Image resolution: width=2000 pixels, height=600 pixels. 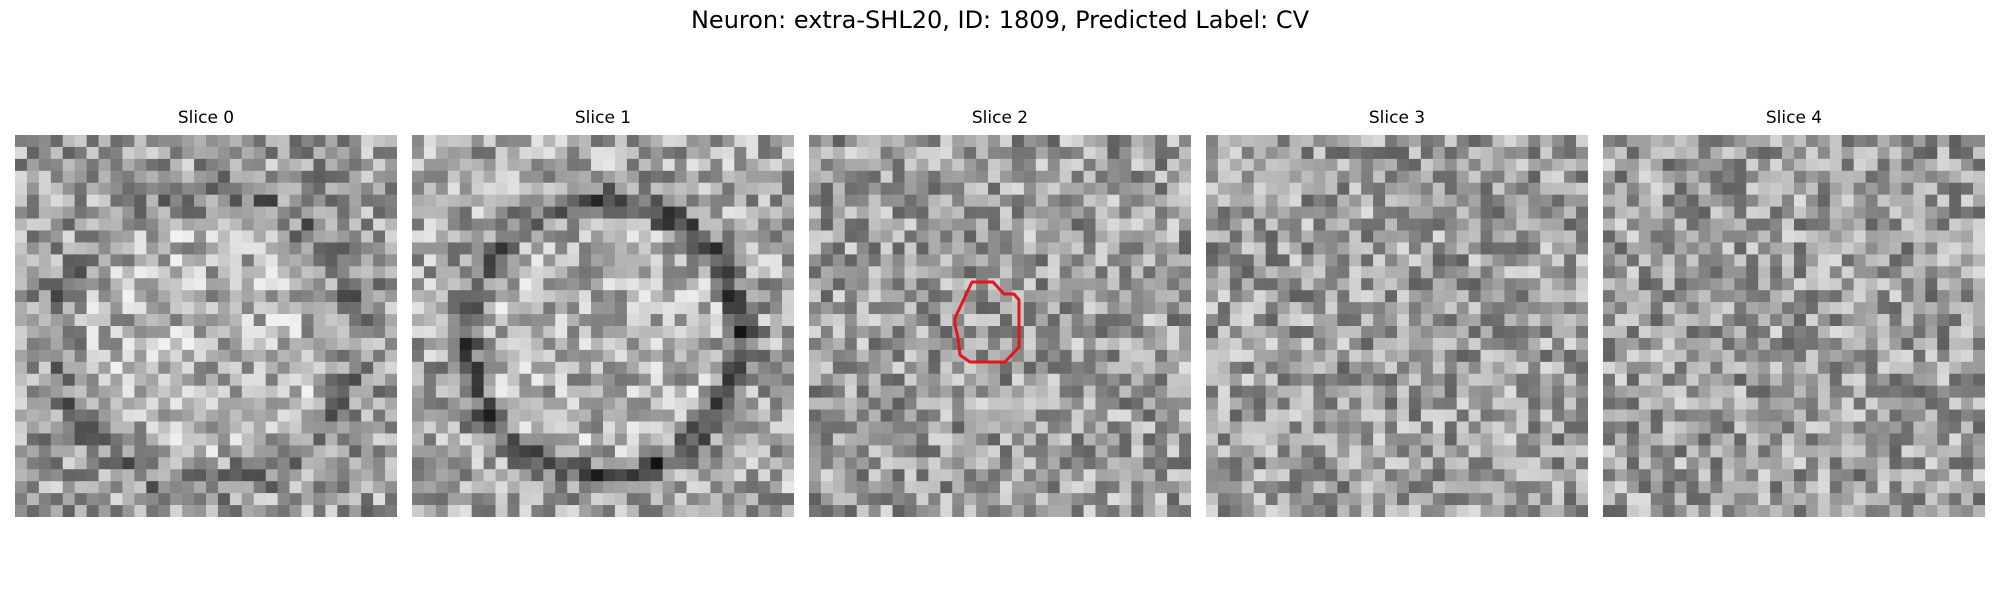 I want to click on slice-0-image, so click(x=206, y=326).